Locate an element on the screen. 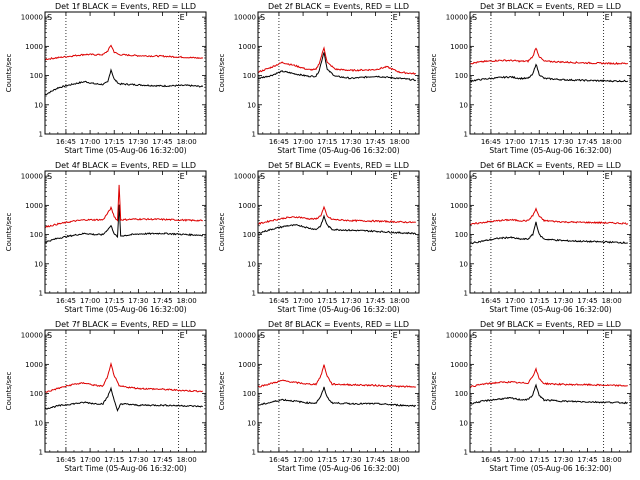  chart-title: Det 5f BLACK = Events, RED = LLD is located at coordinates (338, 165).